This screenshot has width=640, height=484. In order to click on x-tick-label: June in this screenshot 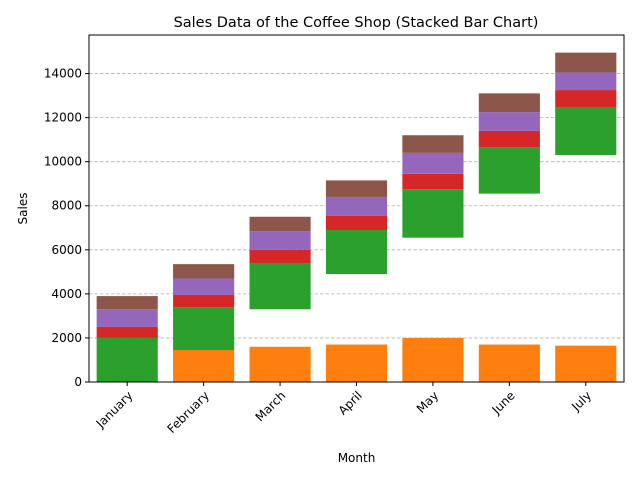, I will do `click(503, 402)`.